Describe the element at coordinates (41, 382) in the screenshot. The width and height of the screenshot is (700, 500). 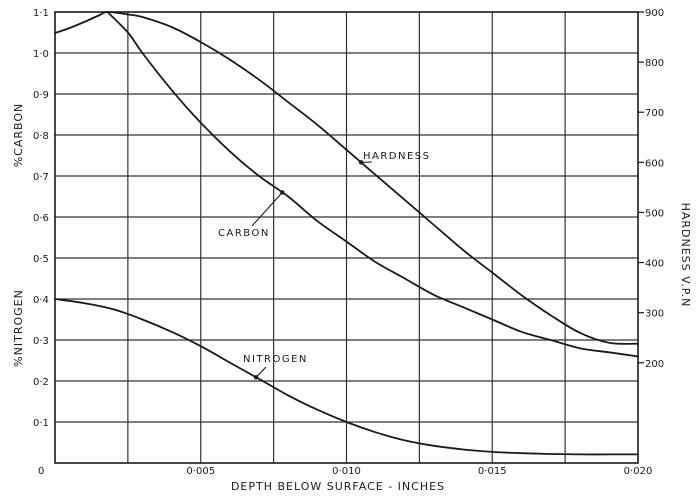
I see `y-left-tick-label: 0·2` at that location.